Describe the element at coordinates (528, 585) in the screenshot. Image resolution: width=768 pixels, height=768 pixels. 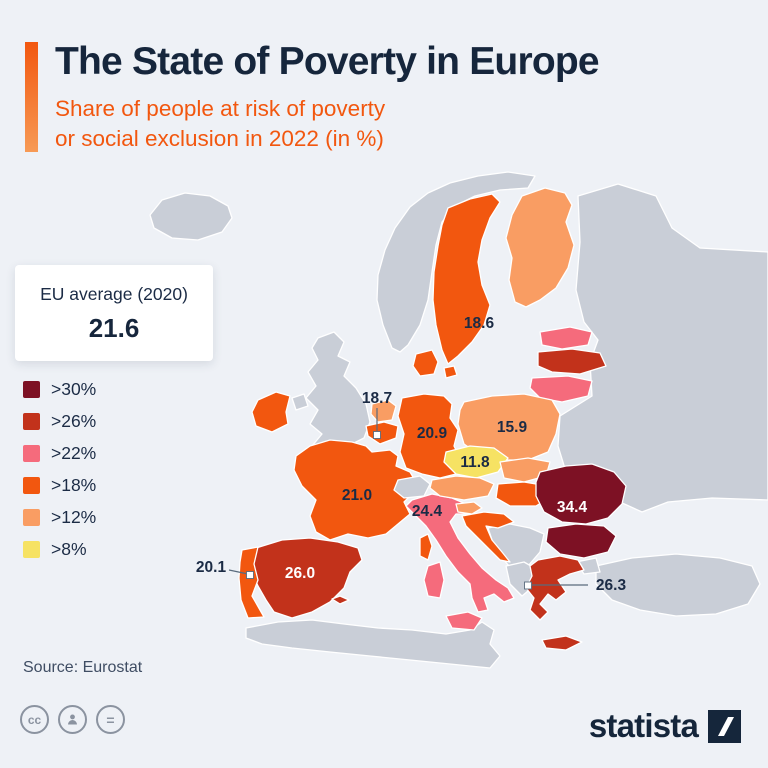
I see `greece-callout-marker` at that location.